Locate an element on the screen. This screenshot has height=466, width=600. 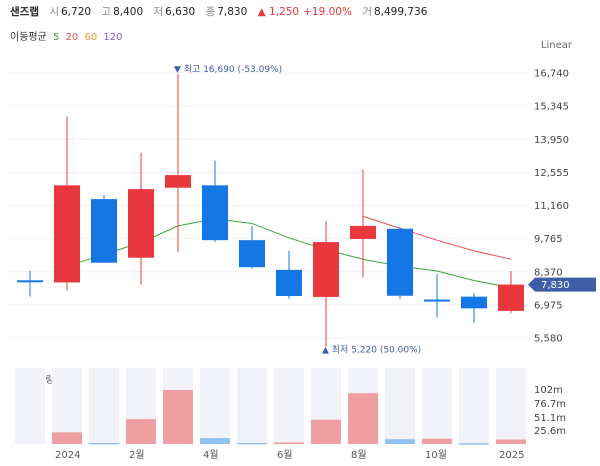
high-annotation: ▼ 최고 16,690 (-53.09%) is located at coordinates (228, 69).